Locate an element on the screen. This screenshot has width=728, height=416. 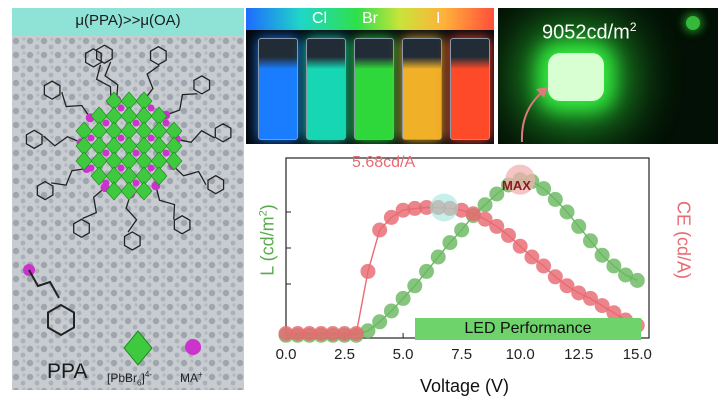
led-photo: 9052cd/m2 is located at coordinates (608, 76).